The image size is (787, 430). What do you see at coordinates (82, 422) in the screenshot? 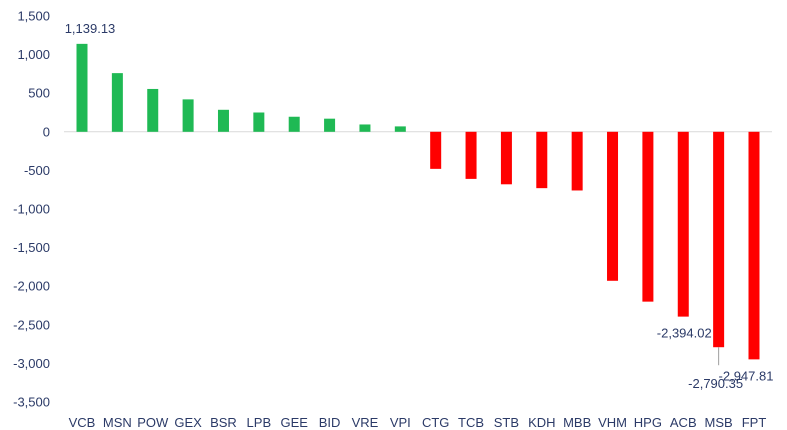
I see `x-tick-label: VCB` at bounding box center [82, 422].